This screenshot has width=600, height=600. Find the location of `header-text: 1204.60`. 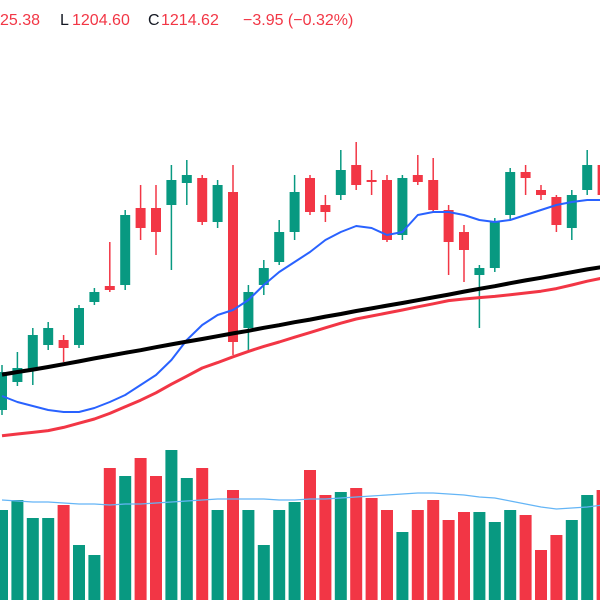

header-text: 1204.60 is located at coordinates (101, 20).